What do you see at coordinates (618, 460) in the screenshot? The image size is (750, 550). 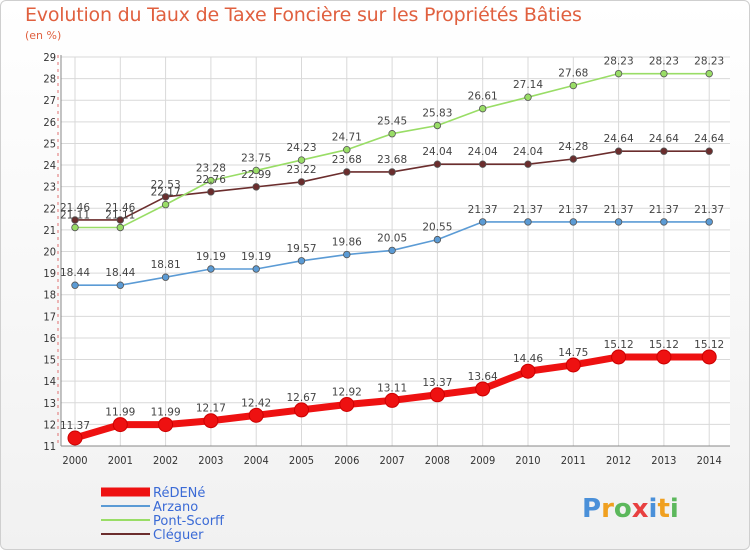 I see `x-tick-label: 2012` at bounding box center [618, 460].